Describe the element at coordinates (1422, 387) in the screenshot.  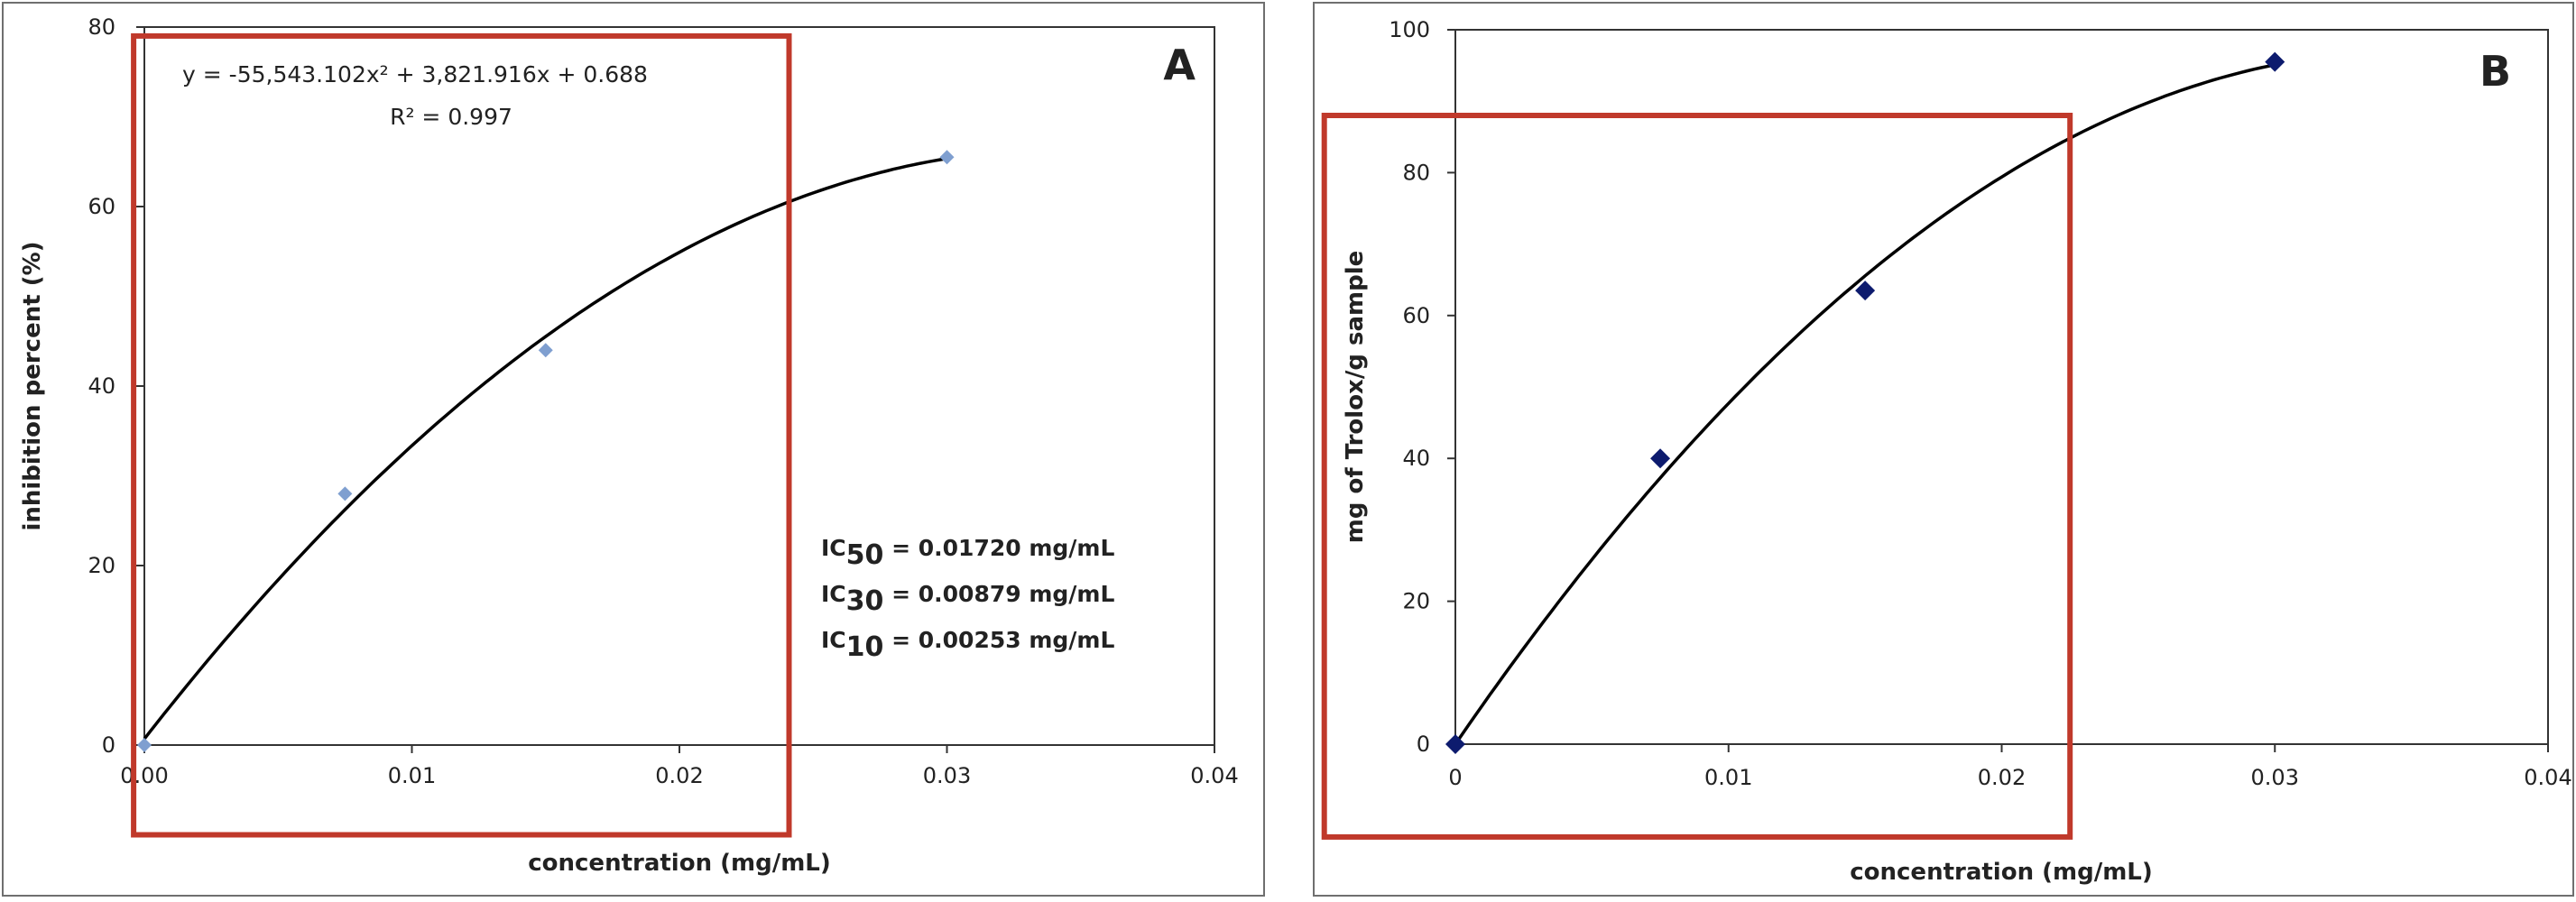
I see `panel-b-y-ticks: 0 20 40 60 80 100` at that location.